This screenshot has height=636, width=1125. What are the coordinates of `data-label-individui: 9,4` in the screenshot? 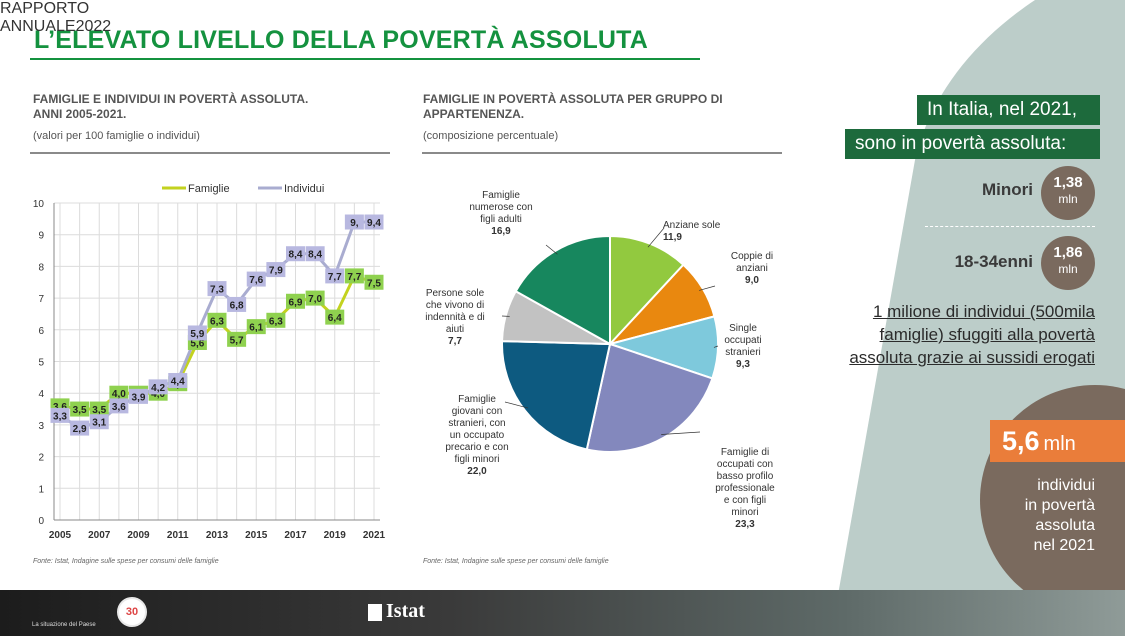 It's located at (374, 223).